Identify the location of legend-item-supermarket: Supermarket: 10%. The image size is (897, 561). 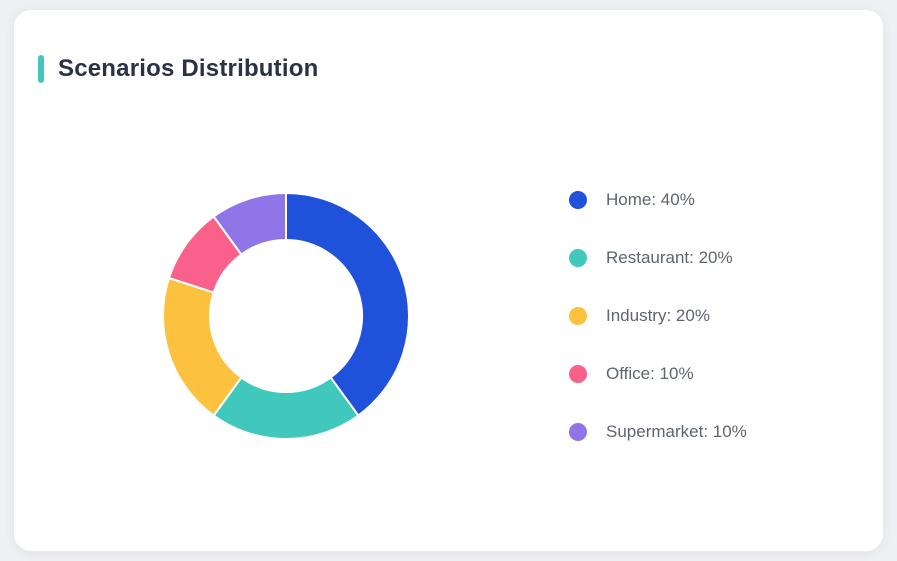
(658, 432).